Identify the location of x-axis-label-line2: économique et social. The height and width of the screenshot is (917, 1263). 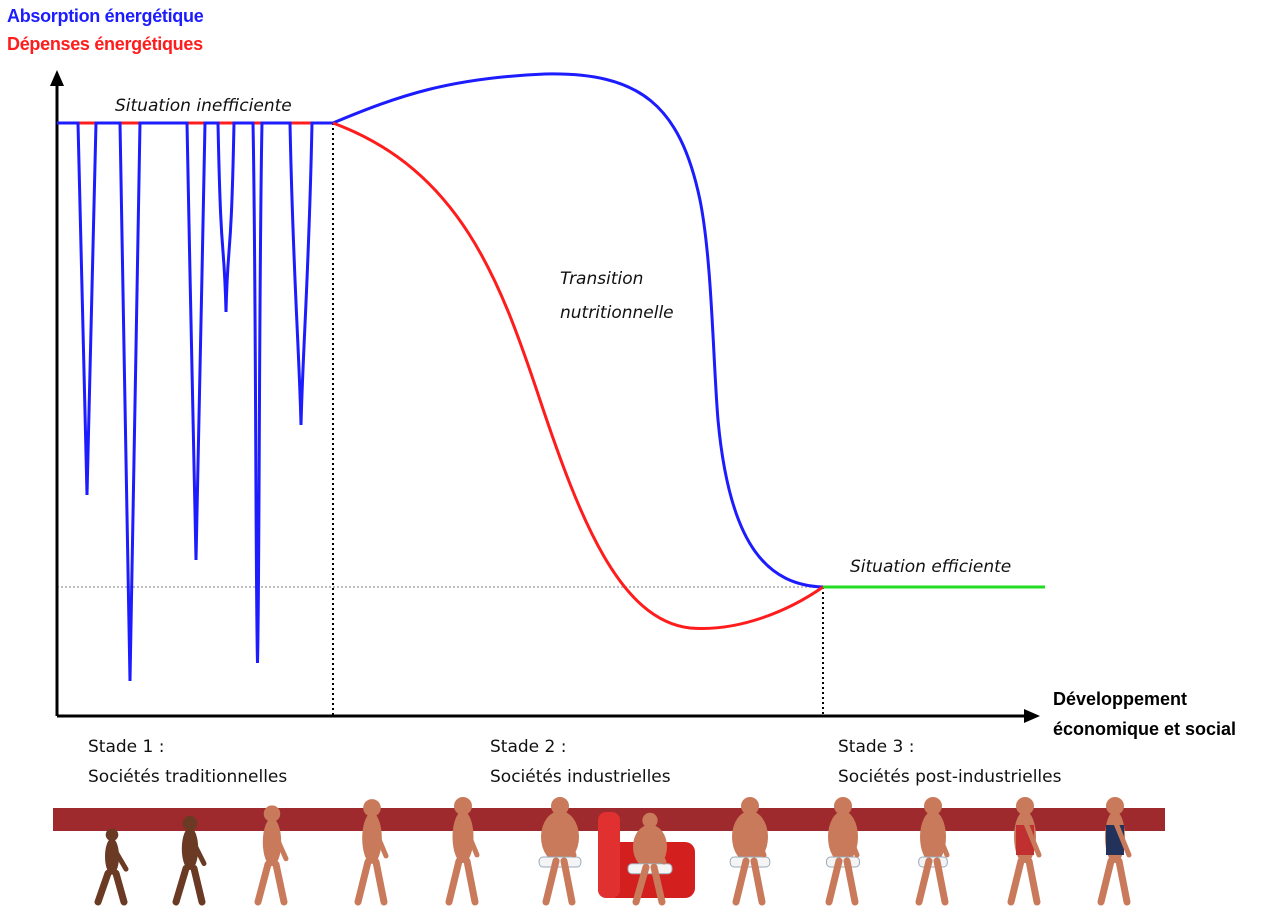
(1145, 729).